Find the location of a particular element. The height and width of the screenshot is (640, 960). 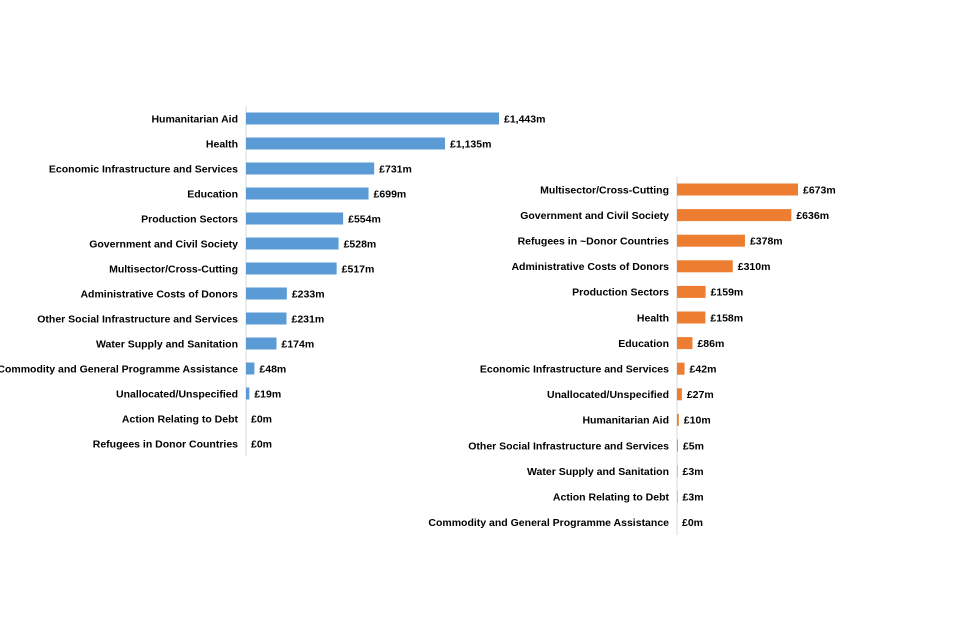

left-category-label: Action Relating to Debt is located at coordinates (180, 419).